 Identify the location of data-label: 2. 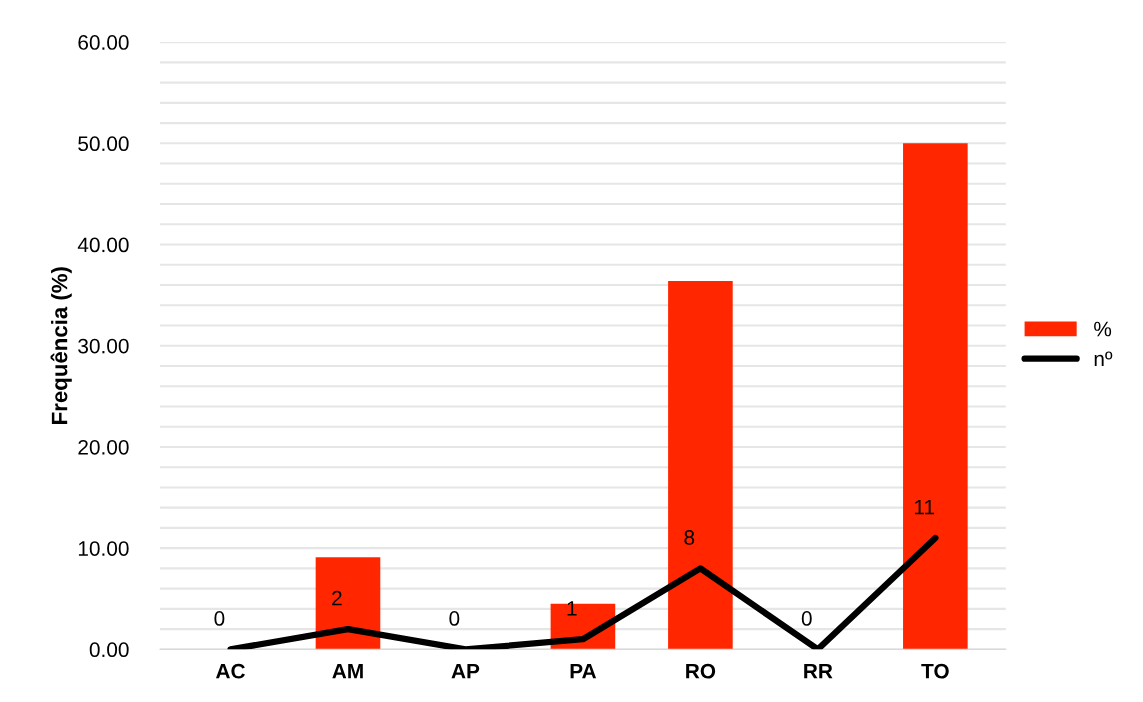
(337, 598).